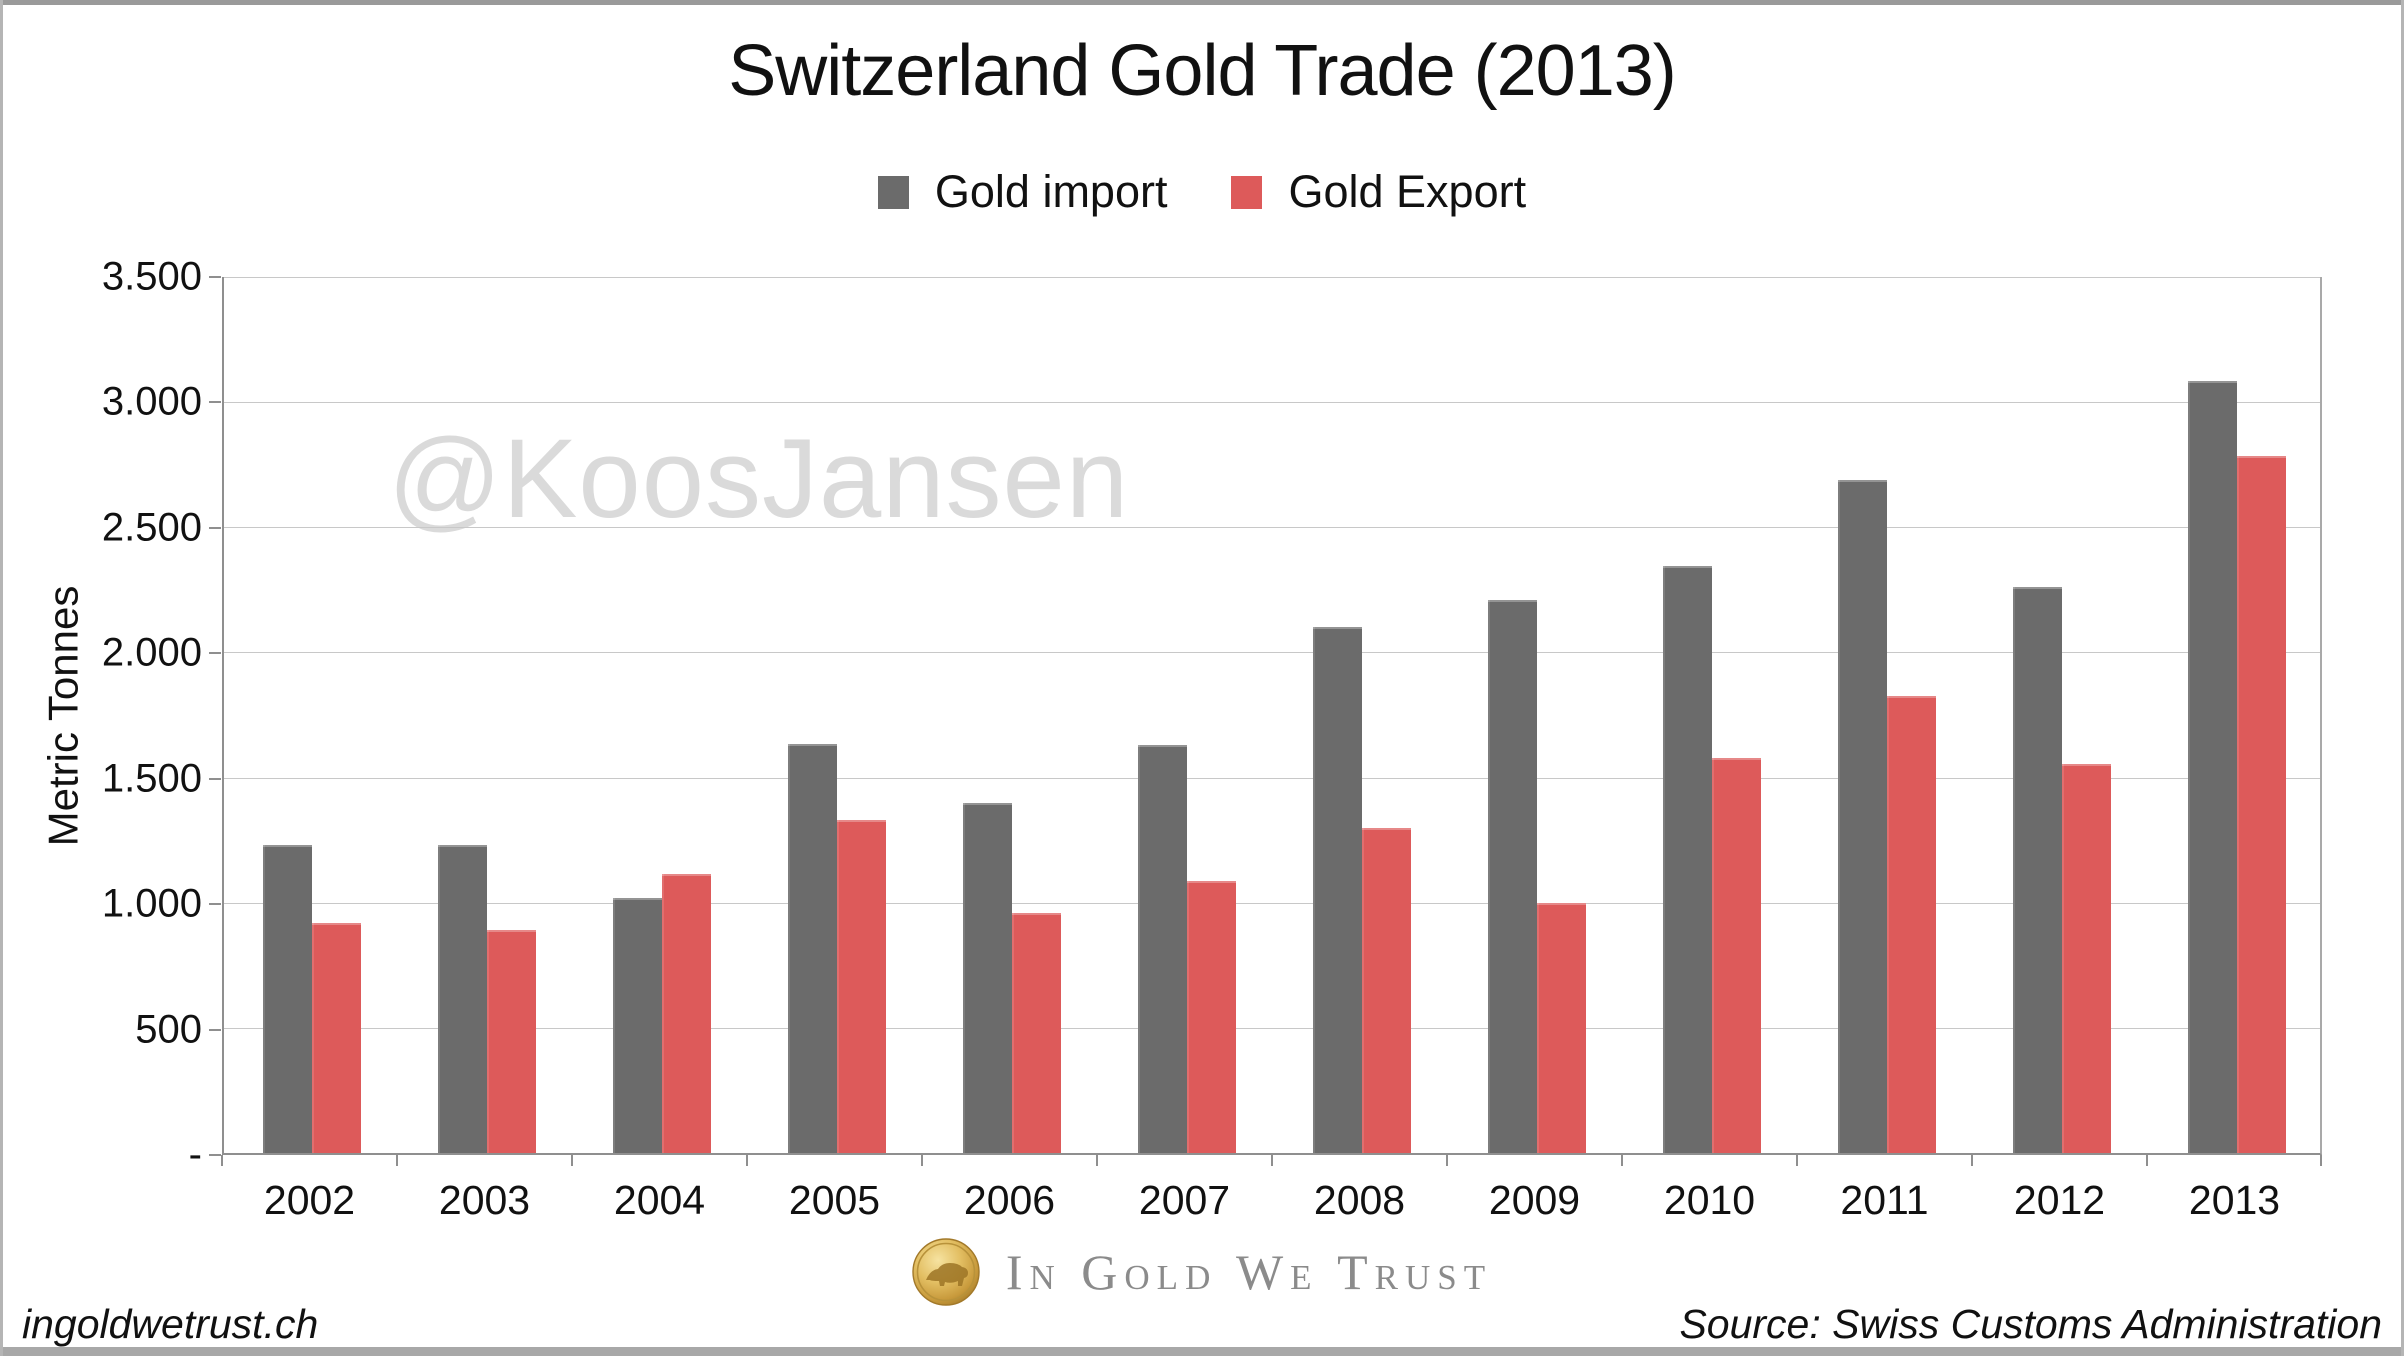  Describe the element at coordinates (195, 1154) in the screenshot. I see `y-tick-label: -` at that location.